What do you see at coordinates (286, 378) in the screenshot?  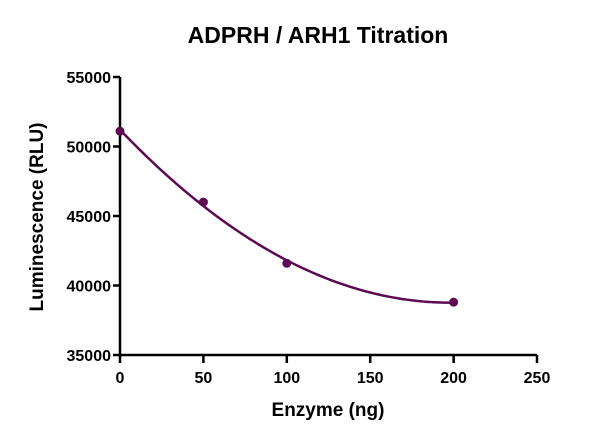 I see `x-tick-label: 100` at bounding box center [286, 378].